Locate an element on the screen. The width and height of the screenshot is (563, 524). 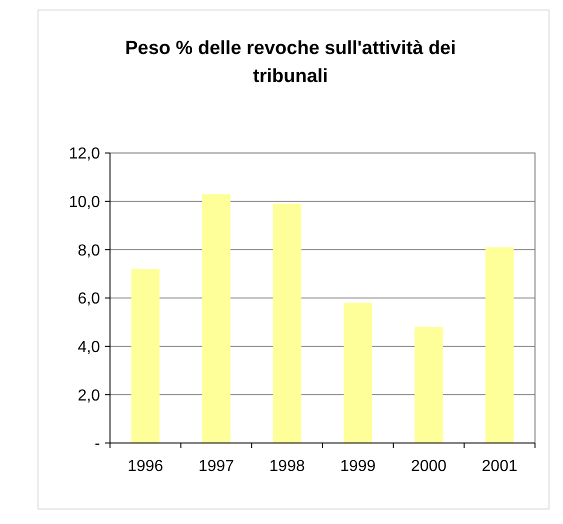
x-tick-label: 1997 is located at coordinates (216, 466).